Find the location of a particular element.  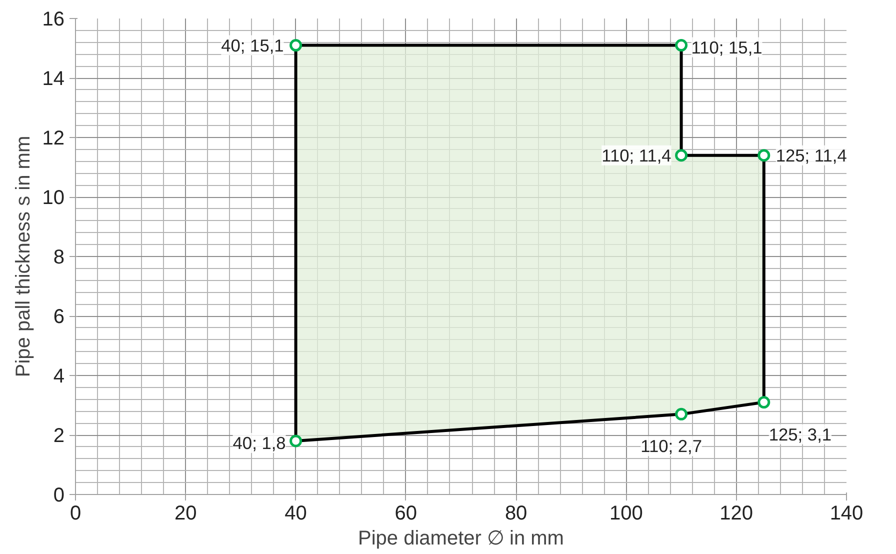

y-tick-label: 8 is located at coordinates (58, 257).